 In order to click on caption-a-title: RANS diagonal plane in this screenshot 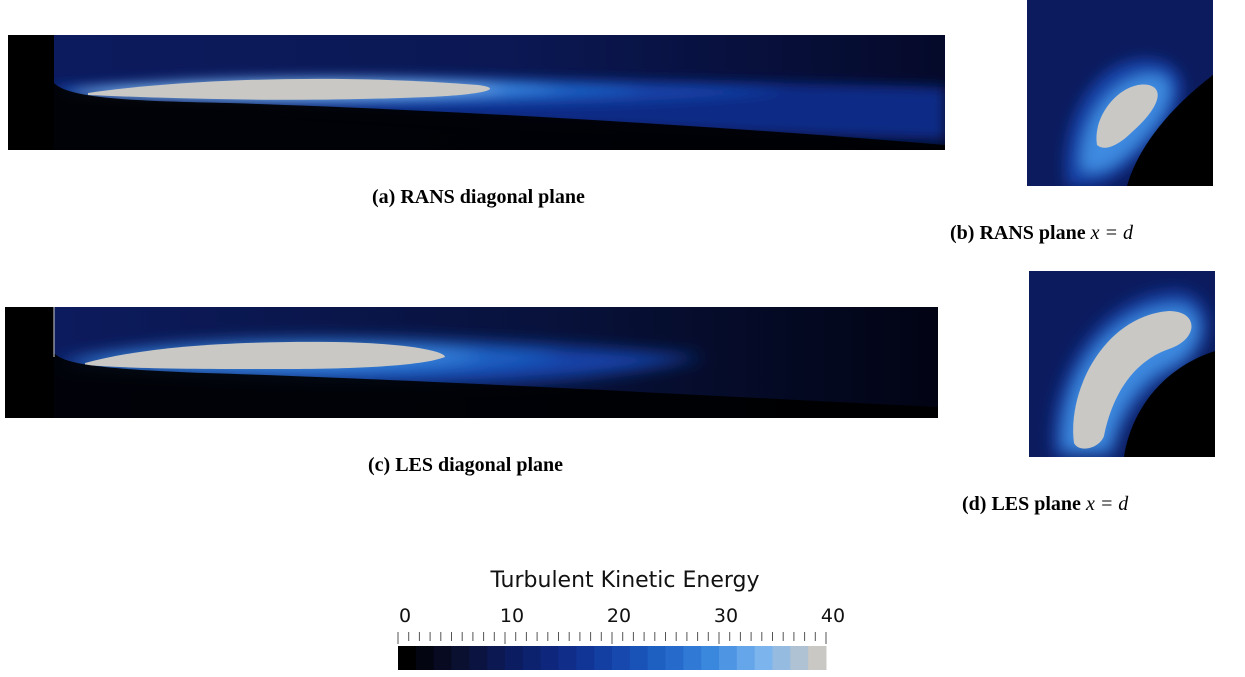, I will do `click(492, 197)`.